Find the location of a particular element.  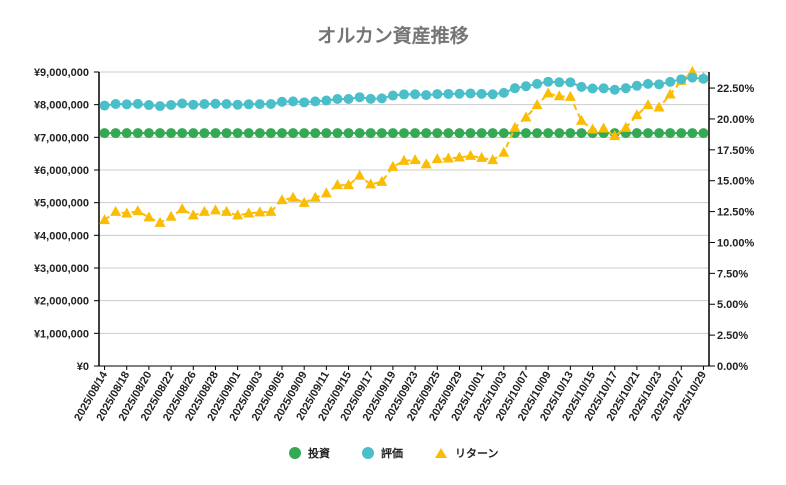

legend-triangle-icon is located at coordinates (441, 453).